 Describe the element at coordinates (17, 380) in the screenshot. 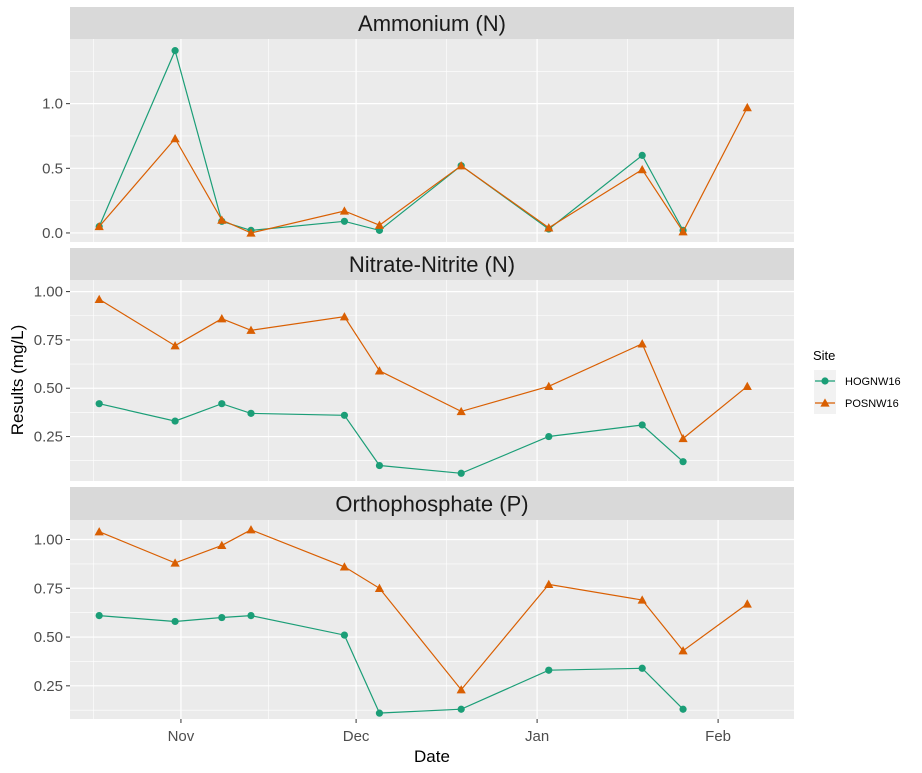

I see `y-axis-title: Results (mg/L)` at that location.